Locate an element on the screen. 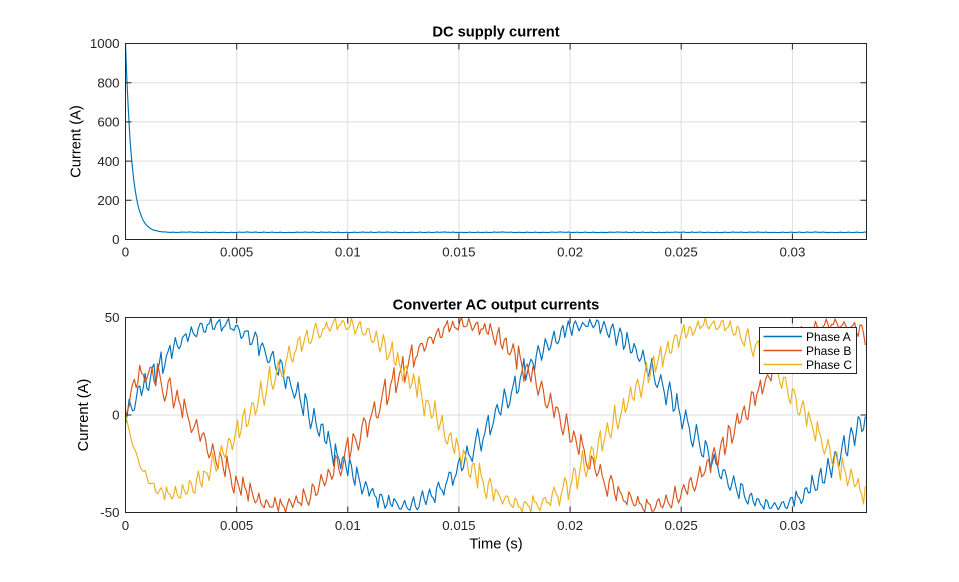  svg-text: Phase C is located at coordinates (829, 365).